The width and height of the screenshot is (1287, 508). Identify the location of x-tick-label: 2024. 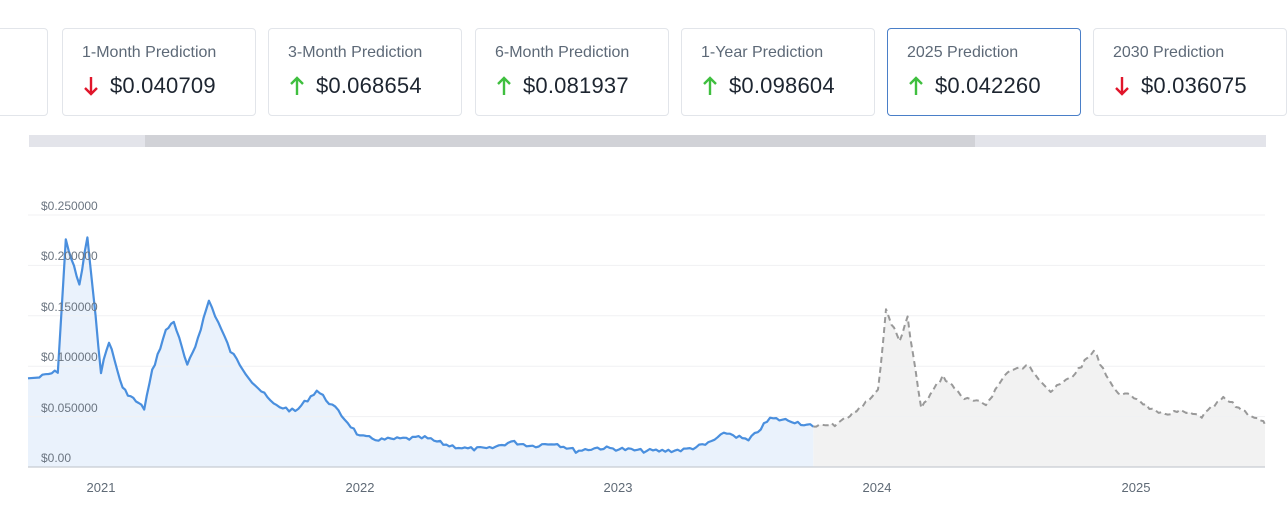
(877, 487).